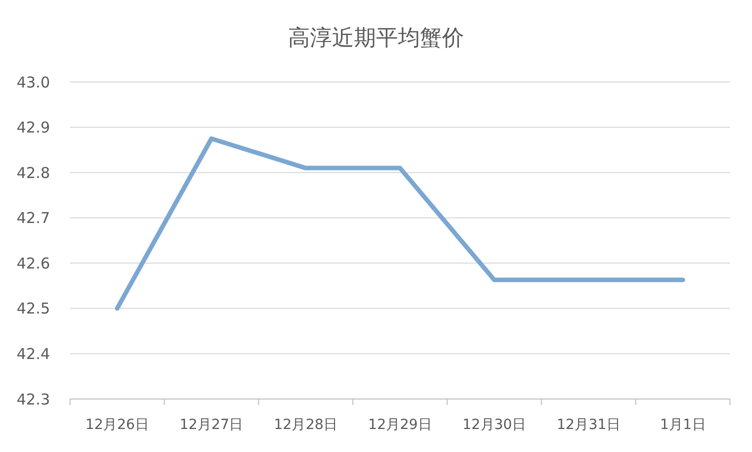 The width and height of the screenshot is (752, 452). What do you see at coordinates (494, 425) in the screenshot?
I see `x-tick-label: 12月30日` at bounding box center [494, 425].